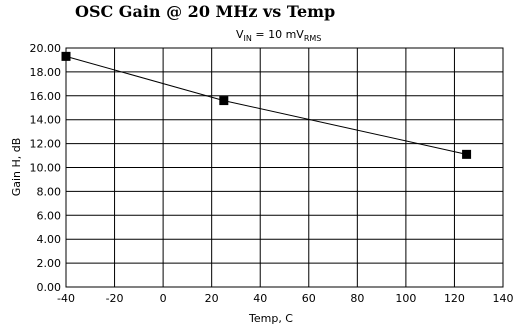  What do you see at coordinates (46, 96) in the screenshot?
I see `y-tick-label: 16.00` at bounding box center [46, 96].